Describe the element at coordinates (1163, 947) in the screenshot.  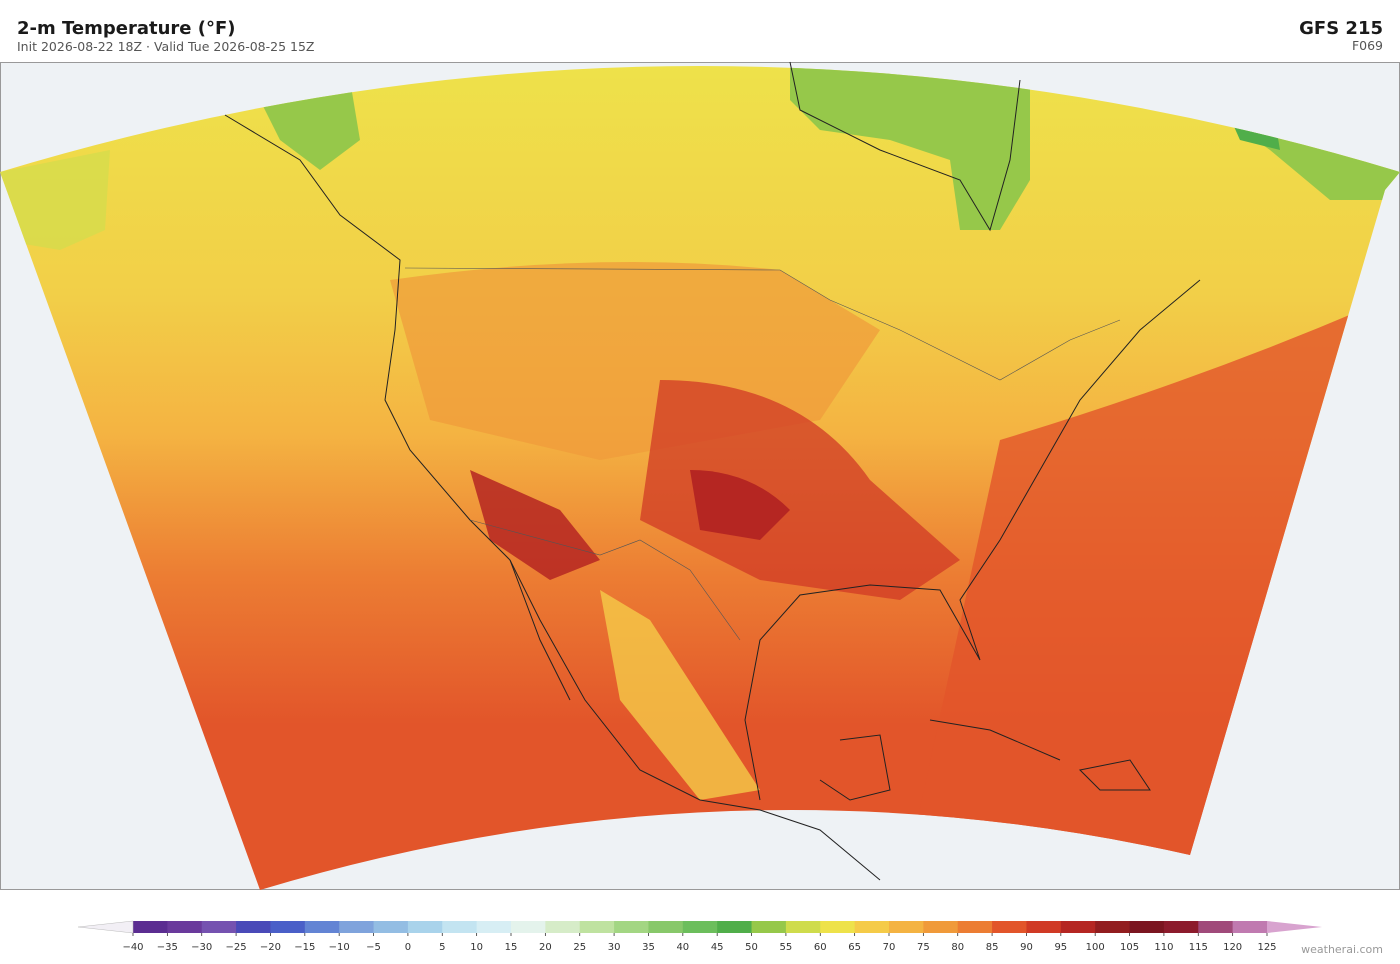
I see `colorbar-tick-label: 110` at that location.